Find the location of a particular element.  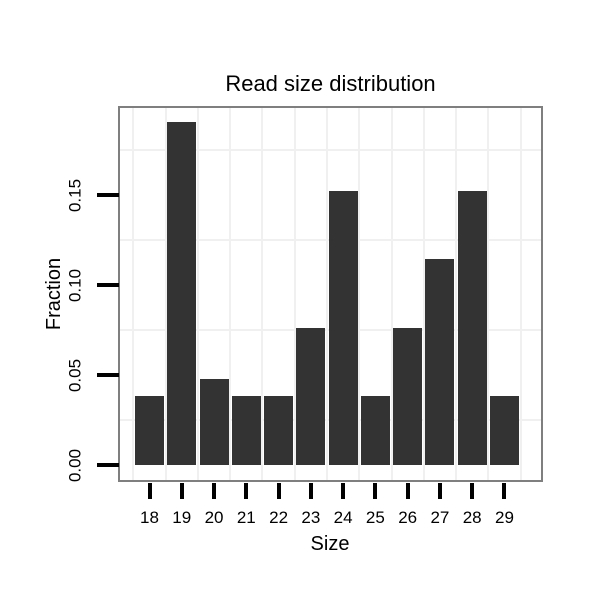

x-tick-label: 19 is located at coordinates (182, 517).